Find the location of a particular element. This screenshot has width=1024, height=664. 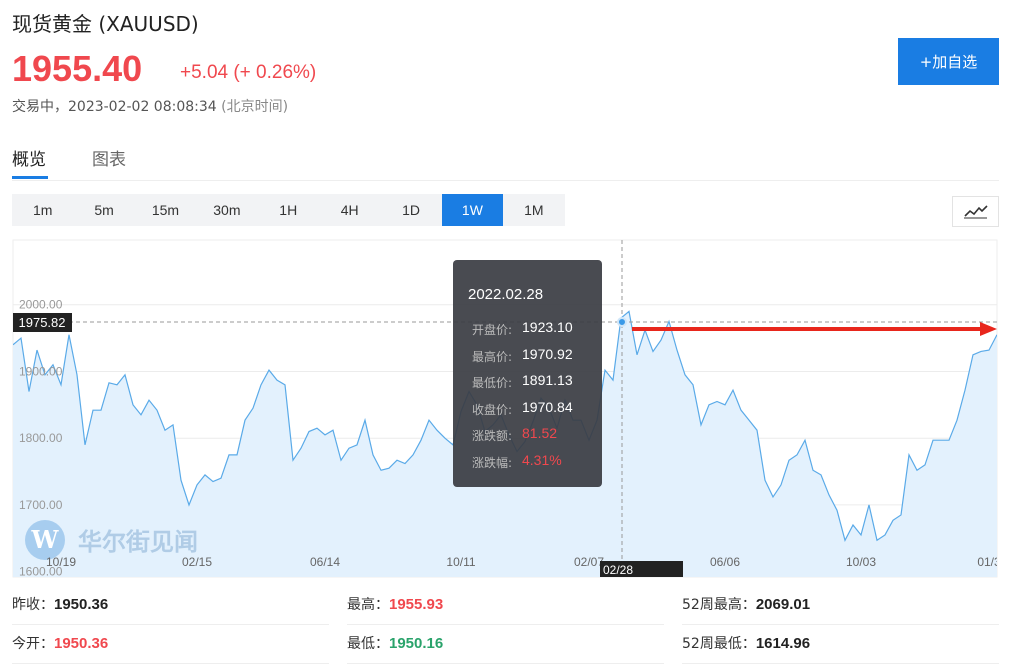

tooltip-label: 涨跌额: is located at coordinates (492, 436).